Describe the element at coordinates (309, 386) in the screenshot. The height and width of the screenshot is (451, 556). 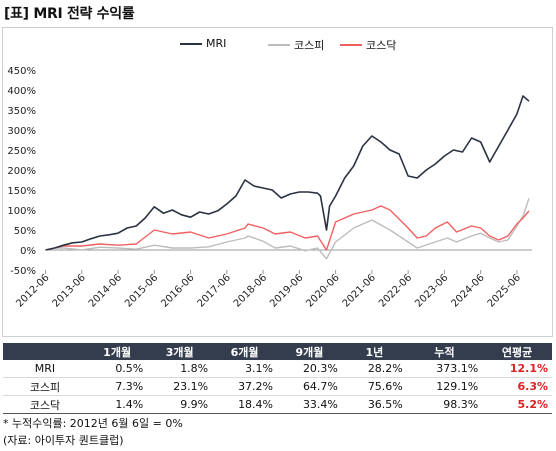
I see `table-cell: 64.7%` at that location.